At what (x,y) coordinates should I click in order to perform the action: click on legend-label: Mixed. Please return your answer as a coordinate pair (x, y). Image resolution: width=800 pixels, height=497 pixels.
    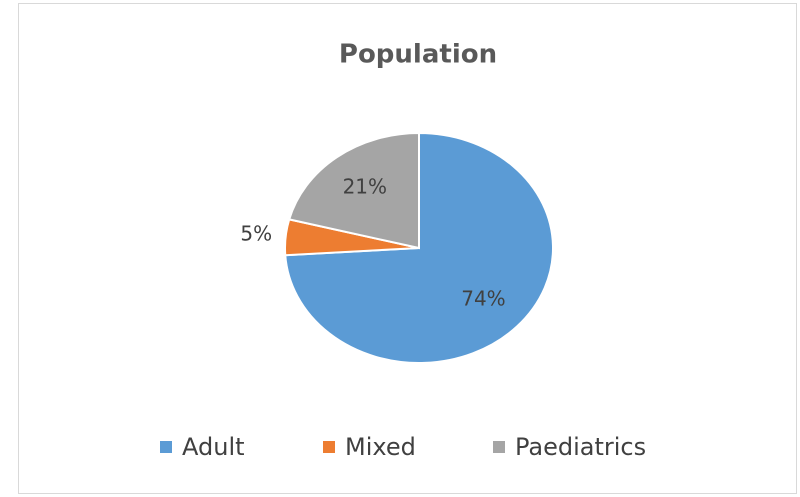
    Looking at the image, I should click on (380, 447).